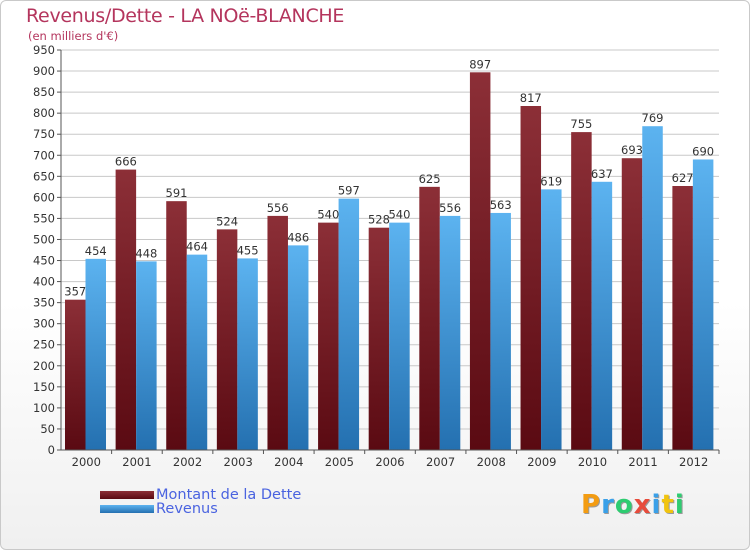 The image size is (750, 550). Describe the element at coordinates (47, 429) in the screenshot. I see `y-tick-label: 50` at that location.